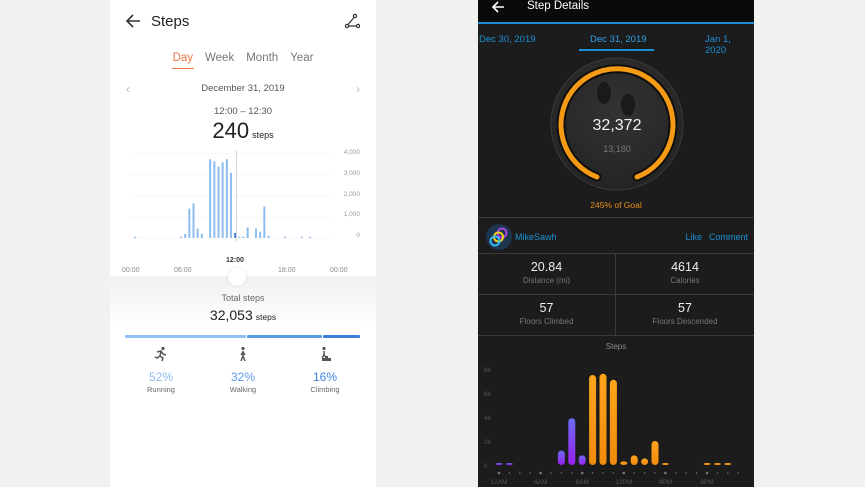  Describe the element at coordinates (128, 89) in the screenshot. I see `chevron-left-icon: ‹` at that location.